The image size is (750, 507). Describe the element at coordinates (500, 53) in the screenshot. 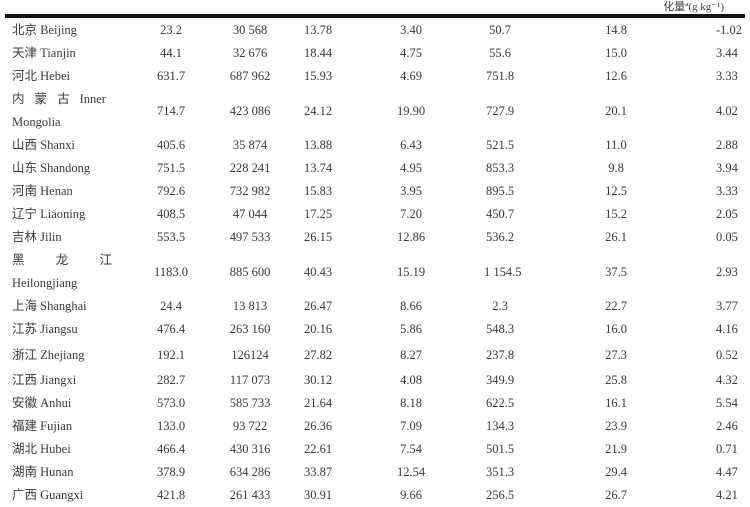

I see `cell-col-5: 55.6` at that location.